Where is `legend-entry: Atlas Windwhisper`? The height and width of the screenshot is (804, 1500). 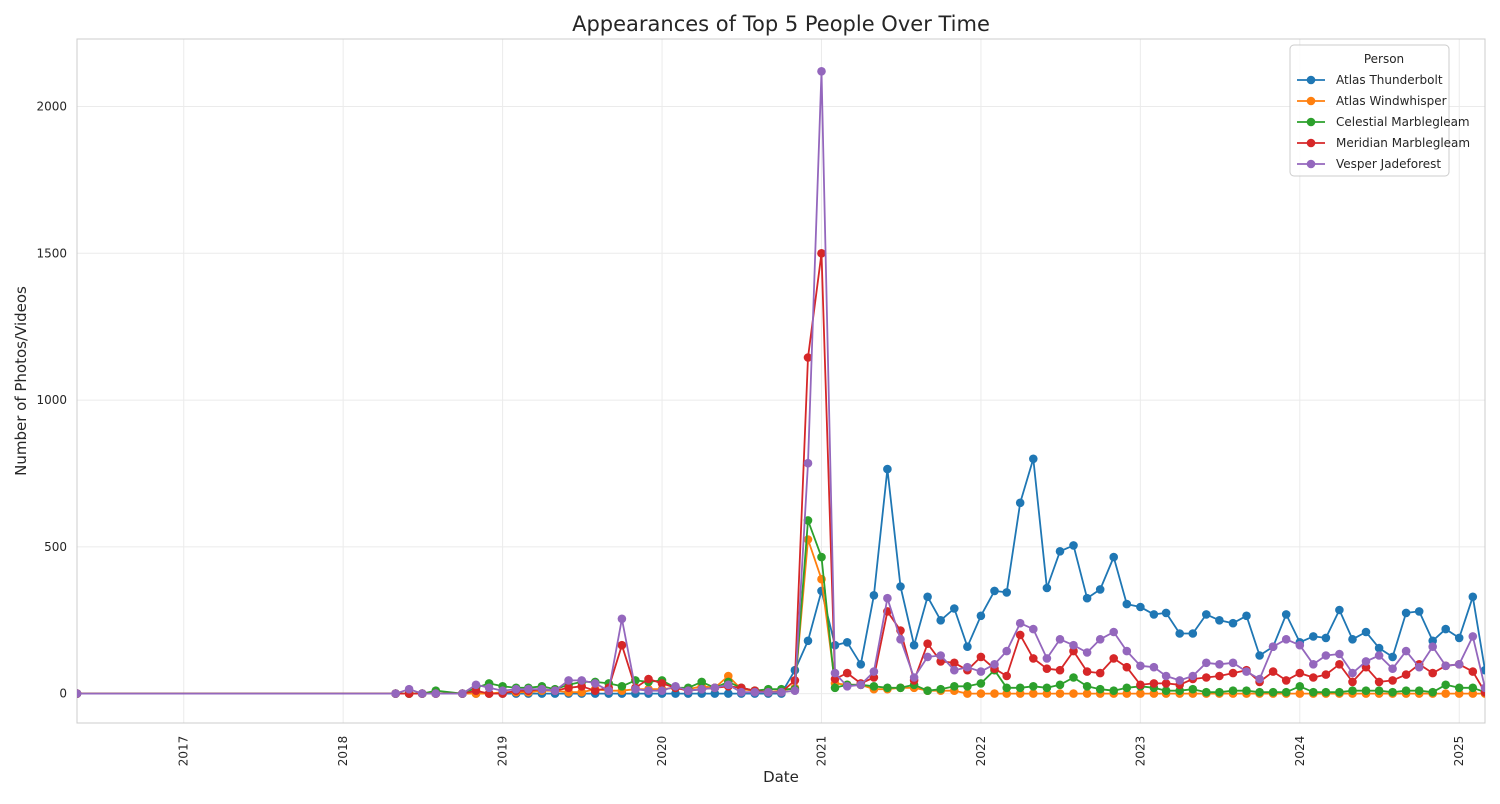 legend-entry: Atlas Windwhisper is located at coordinates (1372, 101).